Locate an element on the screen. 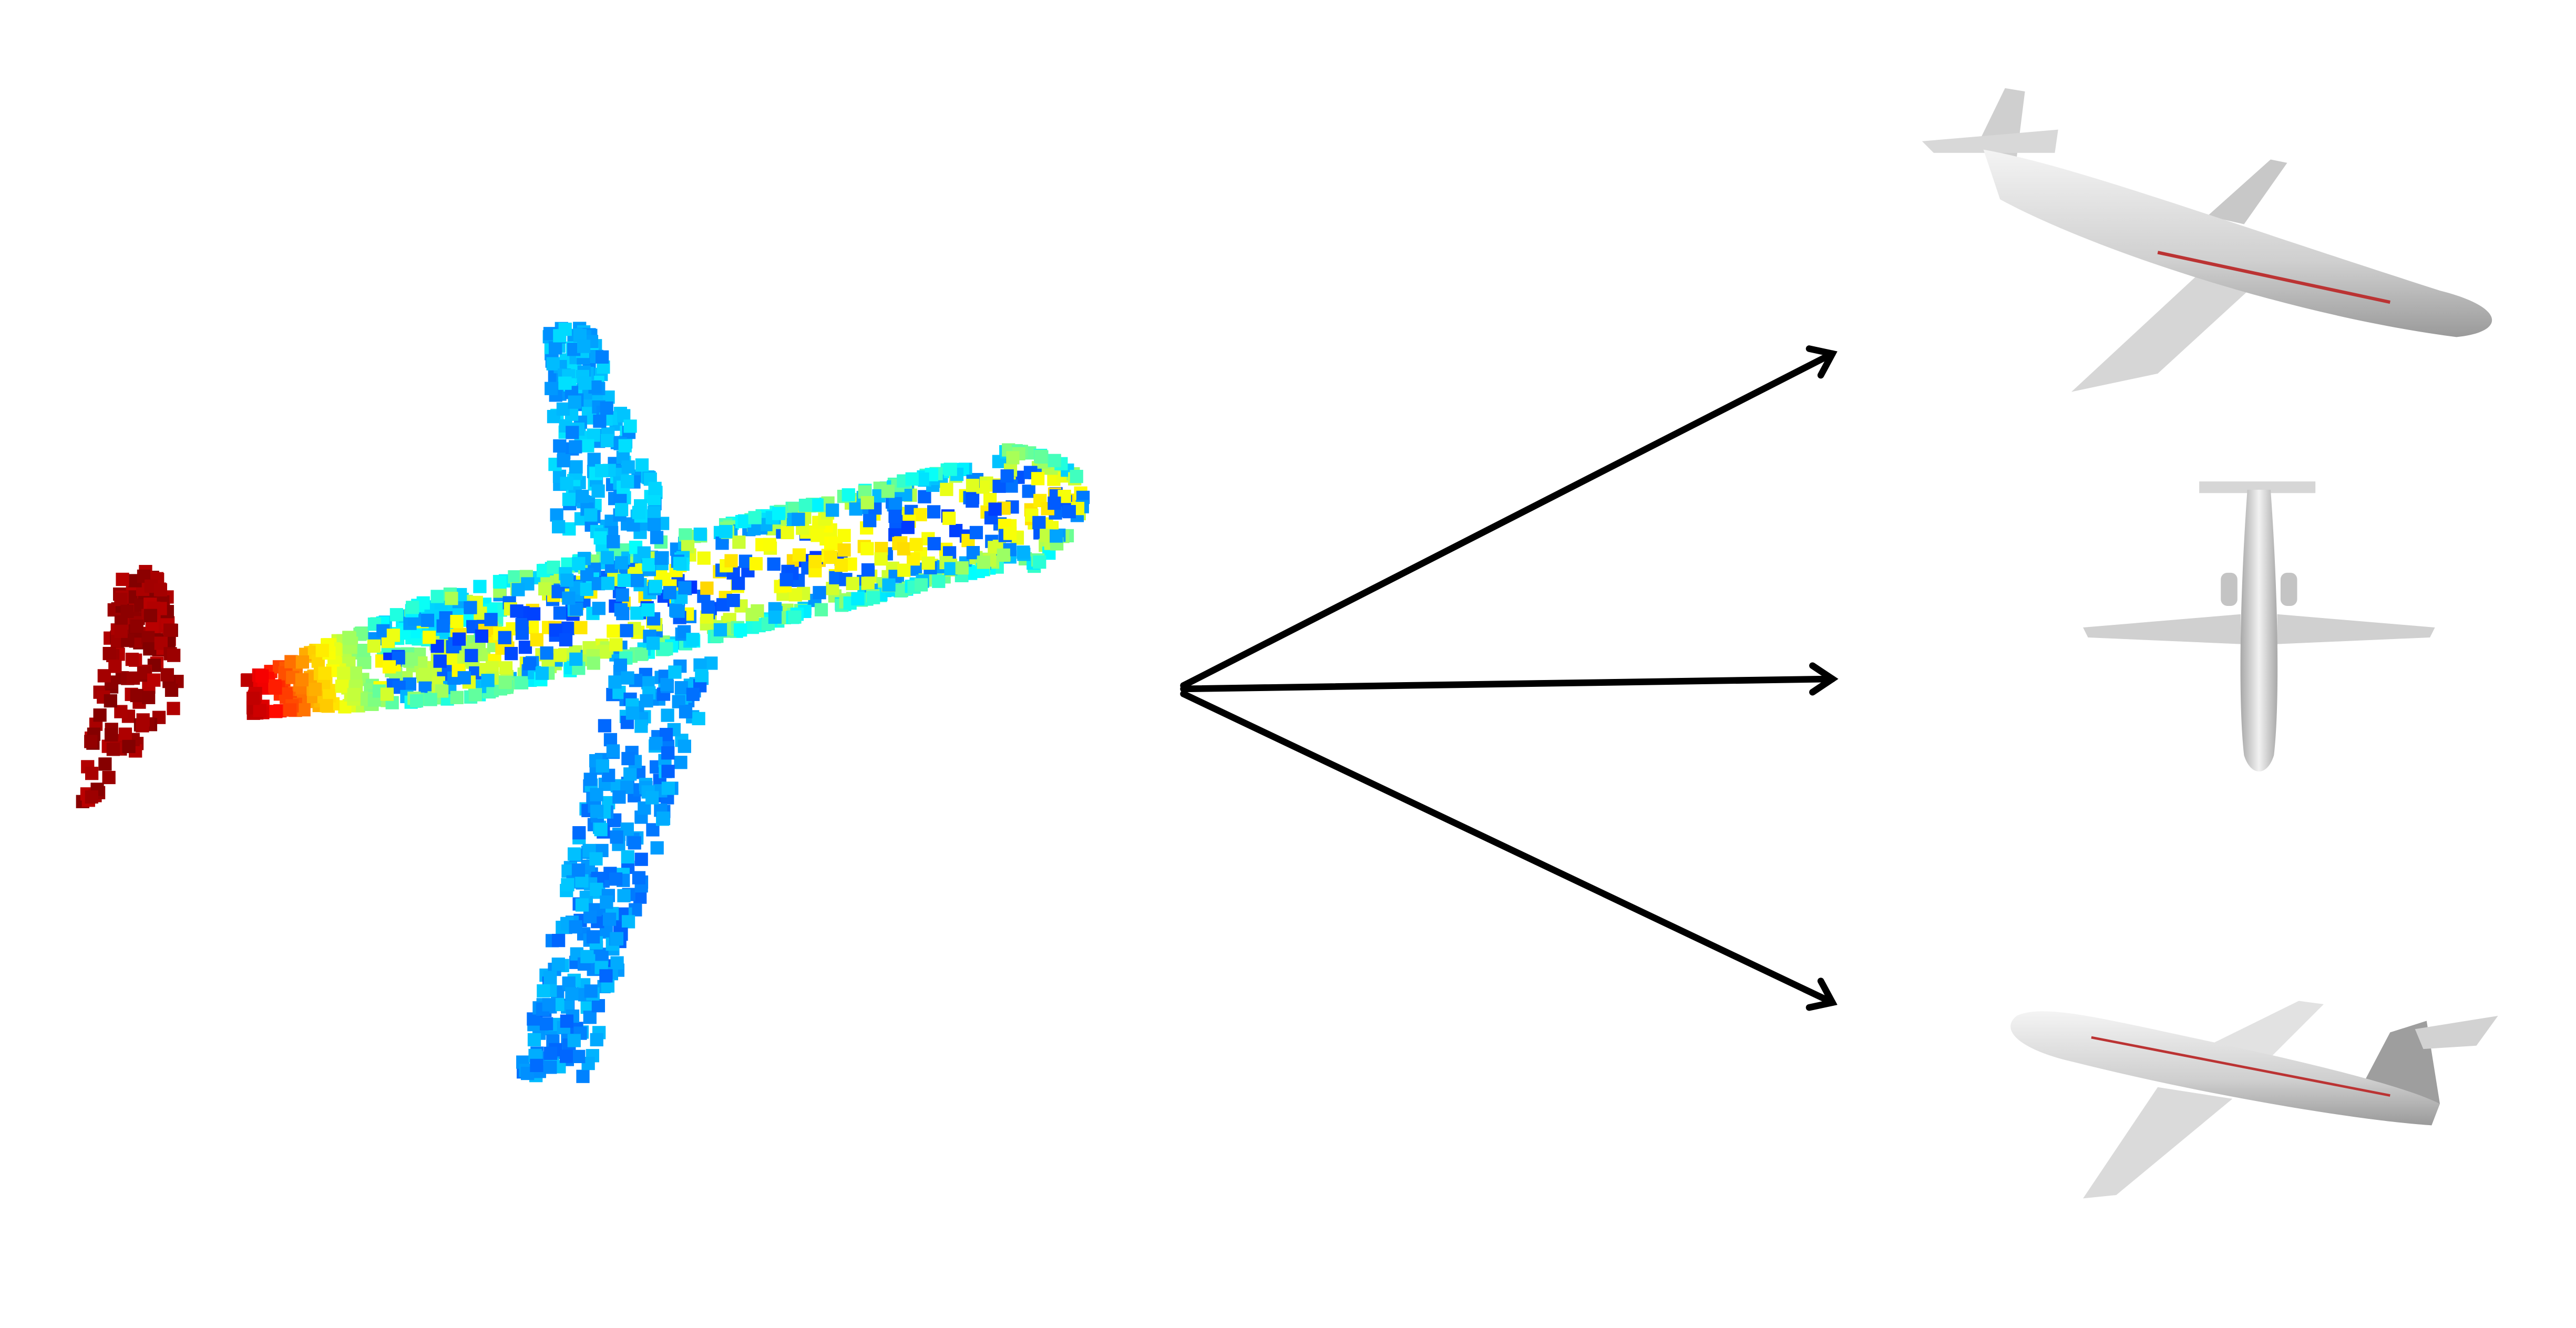 Image resolution: width=2576 pixels, height=1328 pixels. wing is located at coordinates (2162, 629).